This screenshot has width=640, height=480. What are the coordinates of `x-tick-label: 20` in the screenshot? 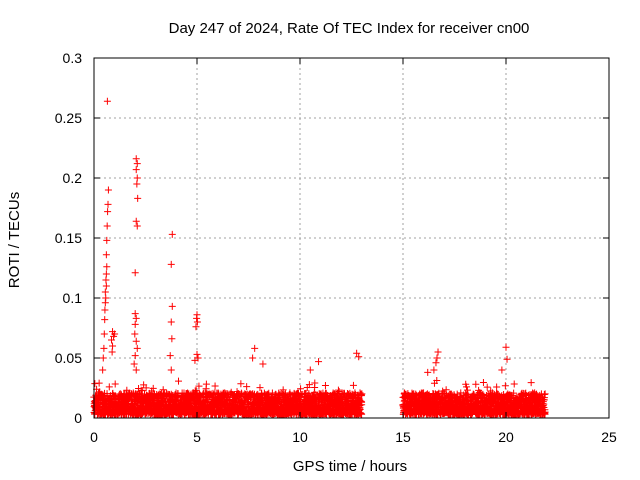 It's located at (506, 437).